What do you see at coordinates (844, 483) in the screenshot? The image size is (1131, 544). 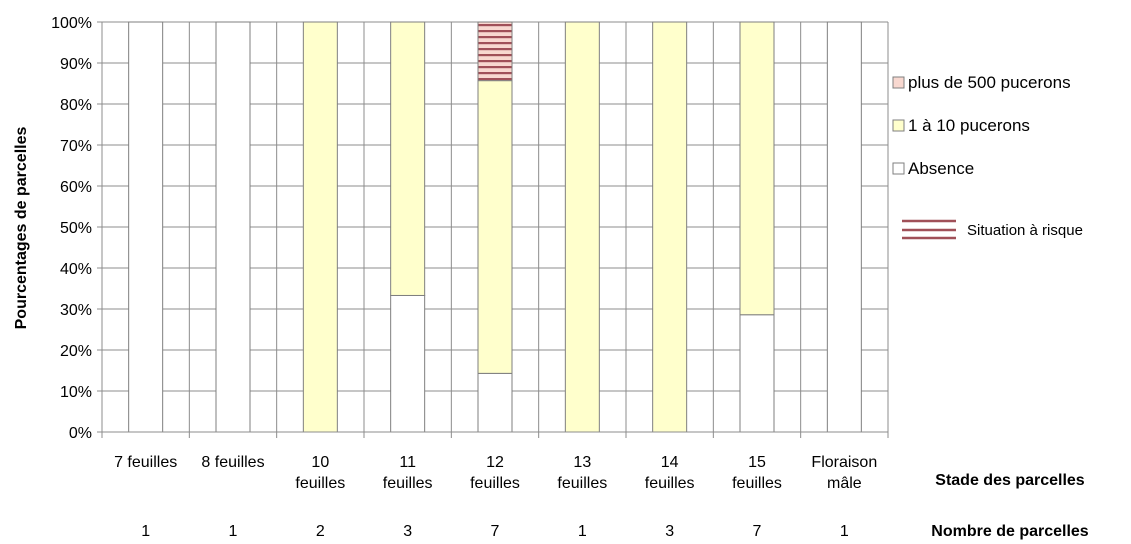 I see `x-tick-label: mâle` at bounding box center [844, 483].